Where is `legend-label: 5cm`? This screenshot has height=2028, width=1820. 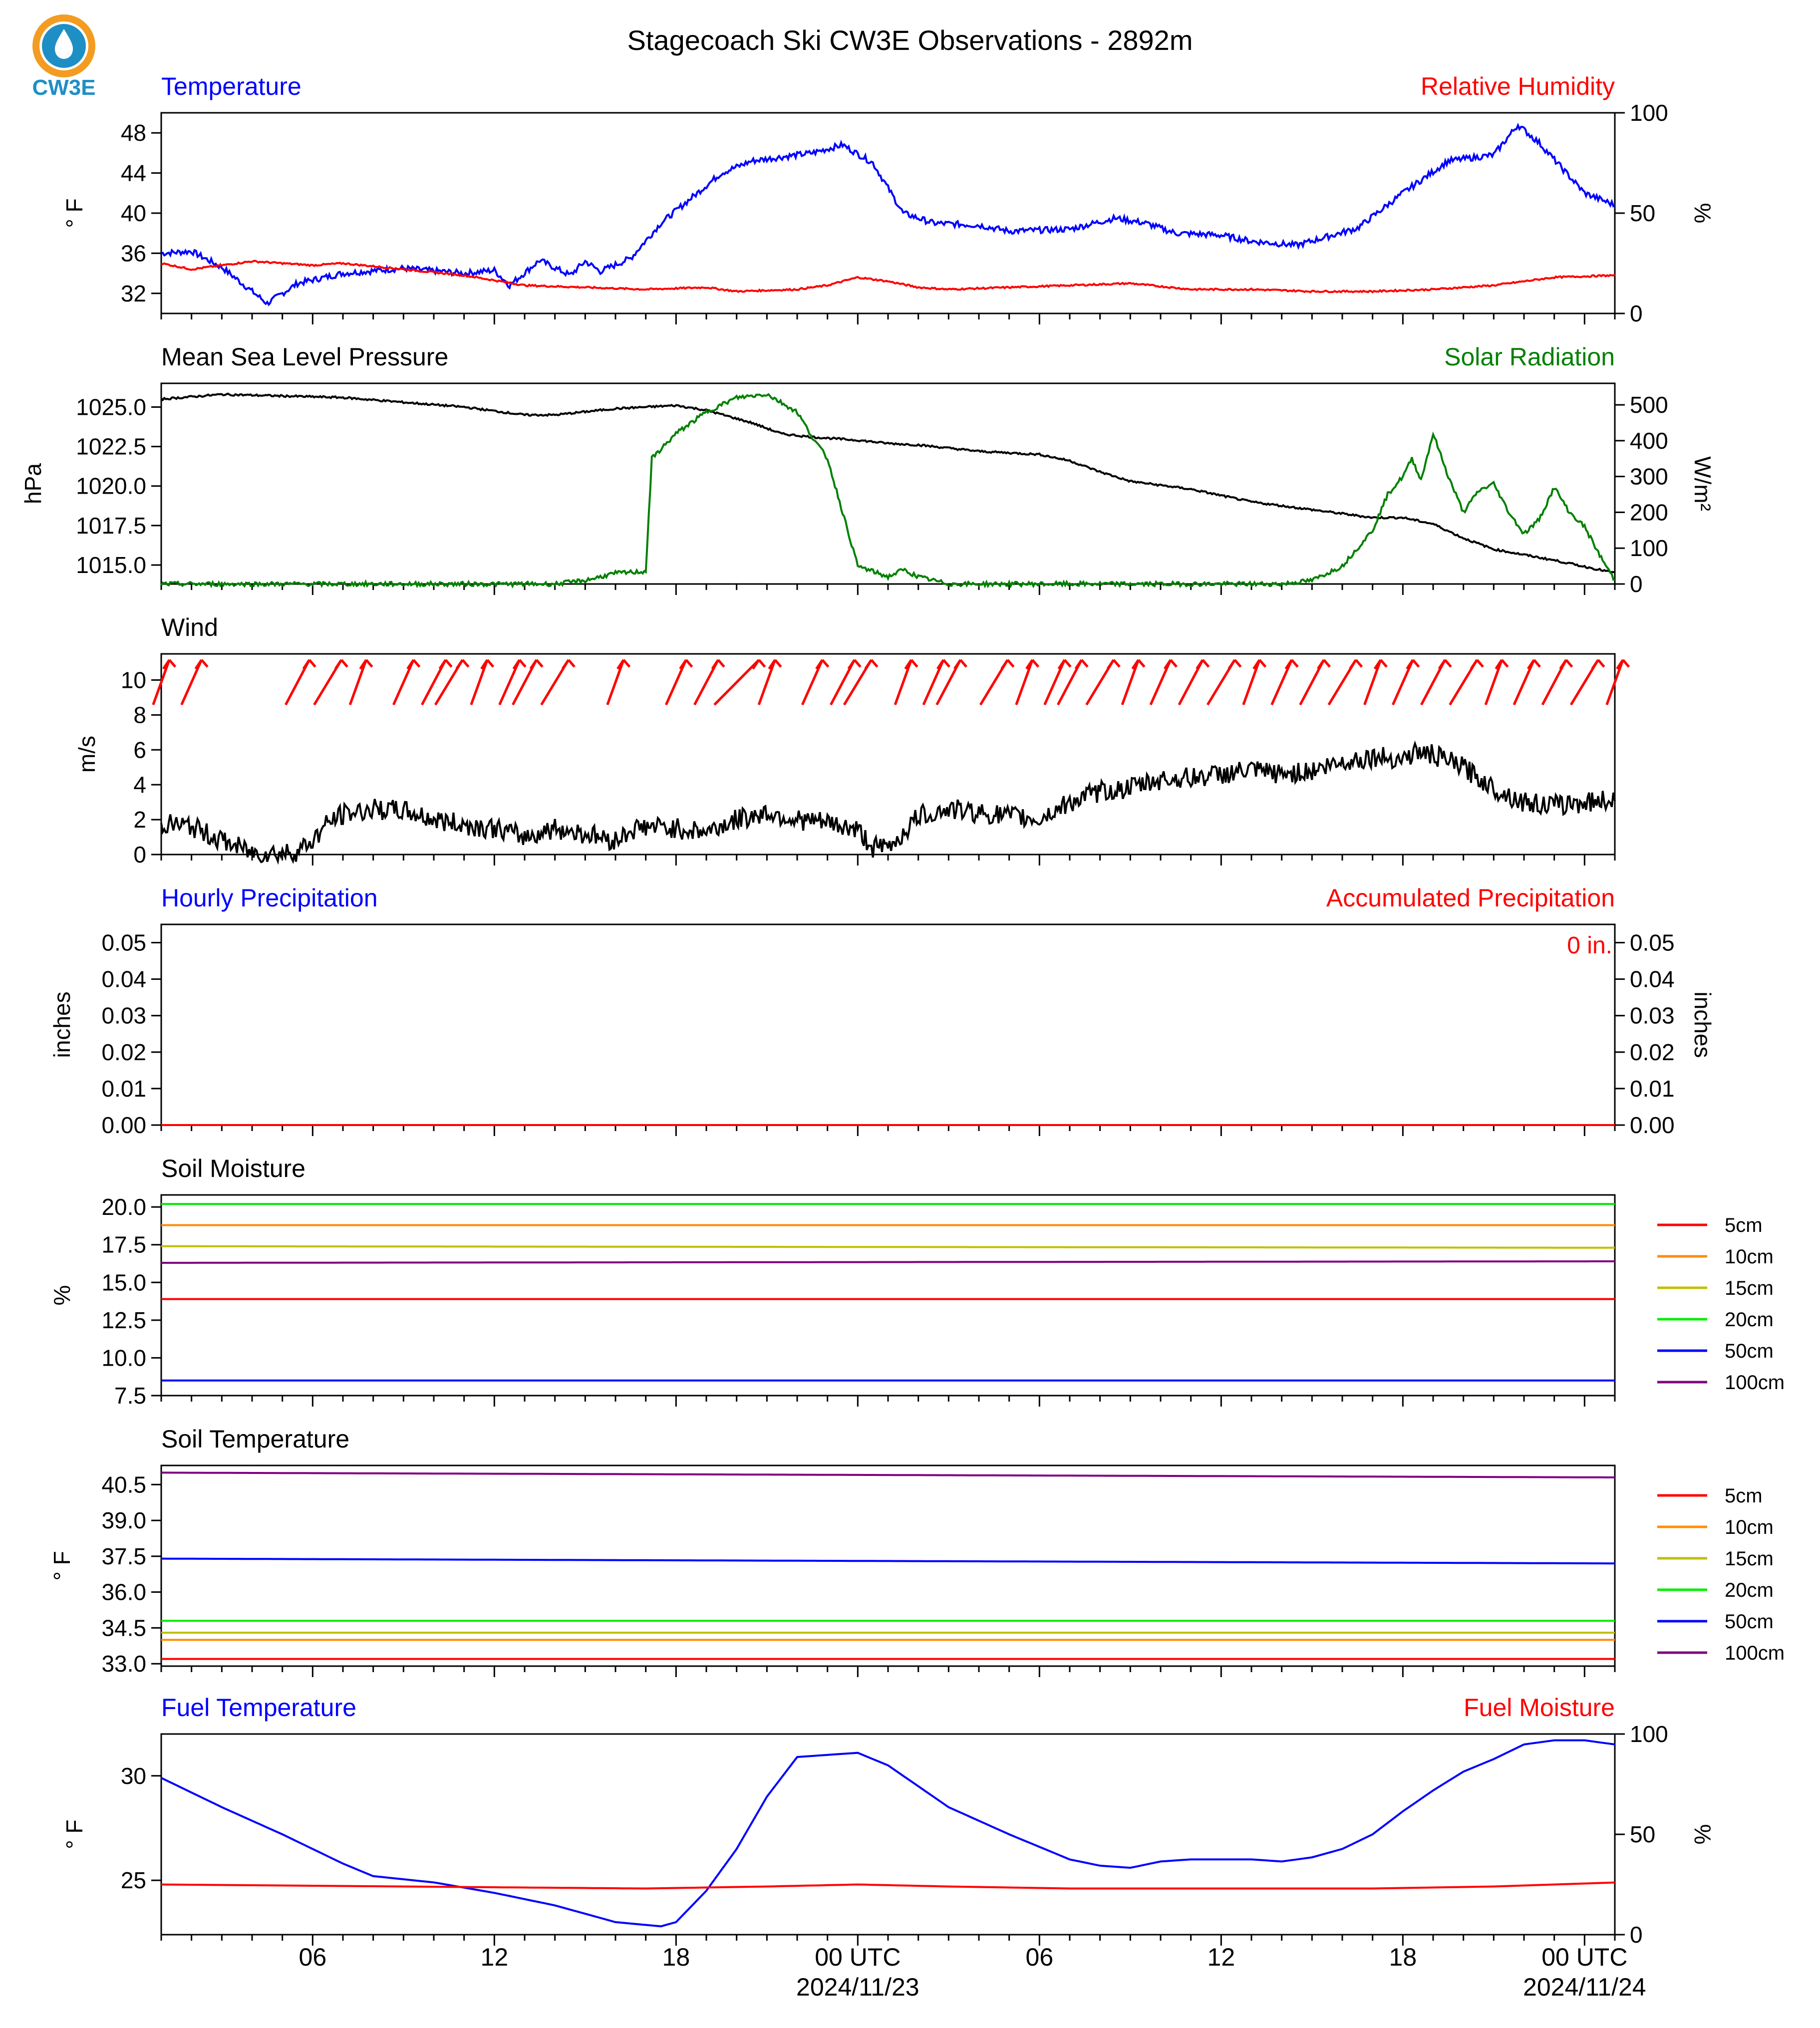 legend-label: 5cm is located at coordinates (1744, 1225).